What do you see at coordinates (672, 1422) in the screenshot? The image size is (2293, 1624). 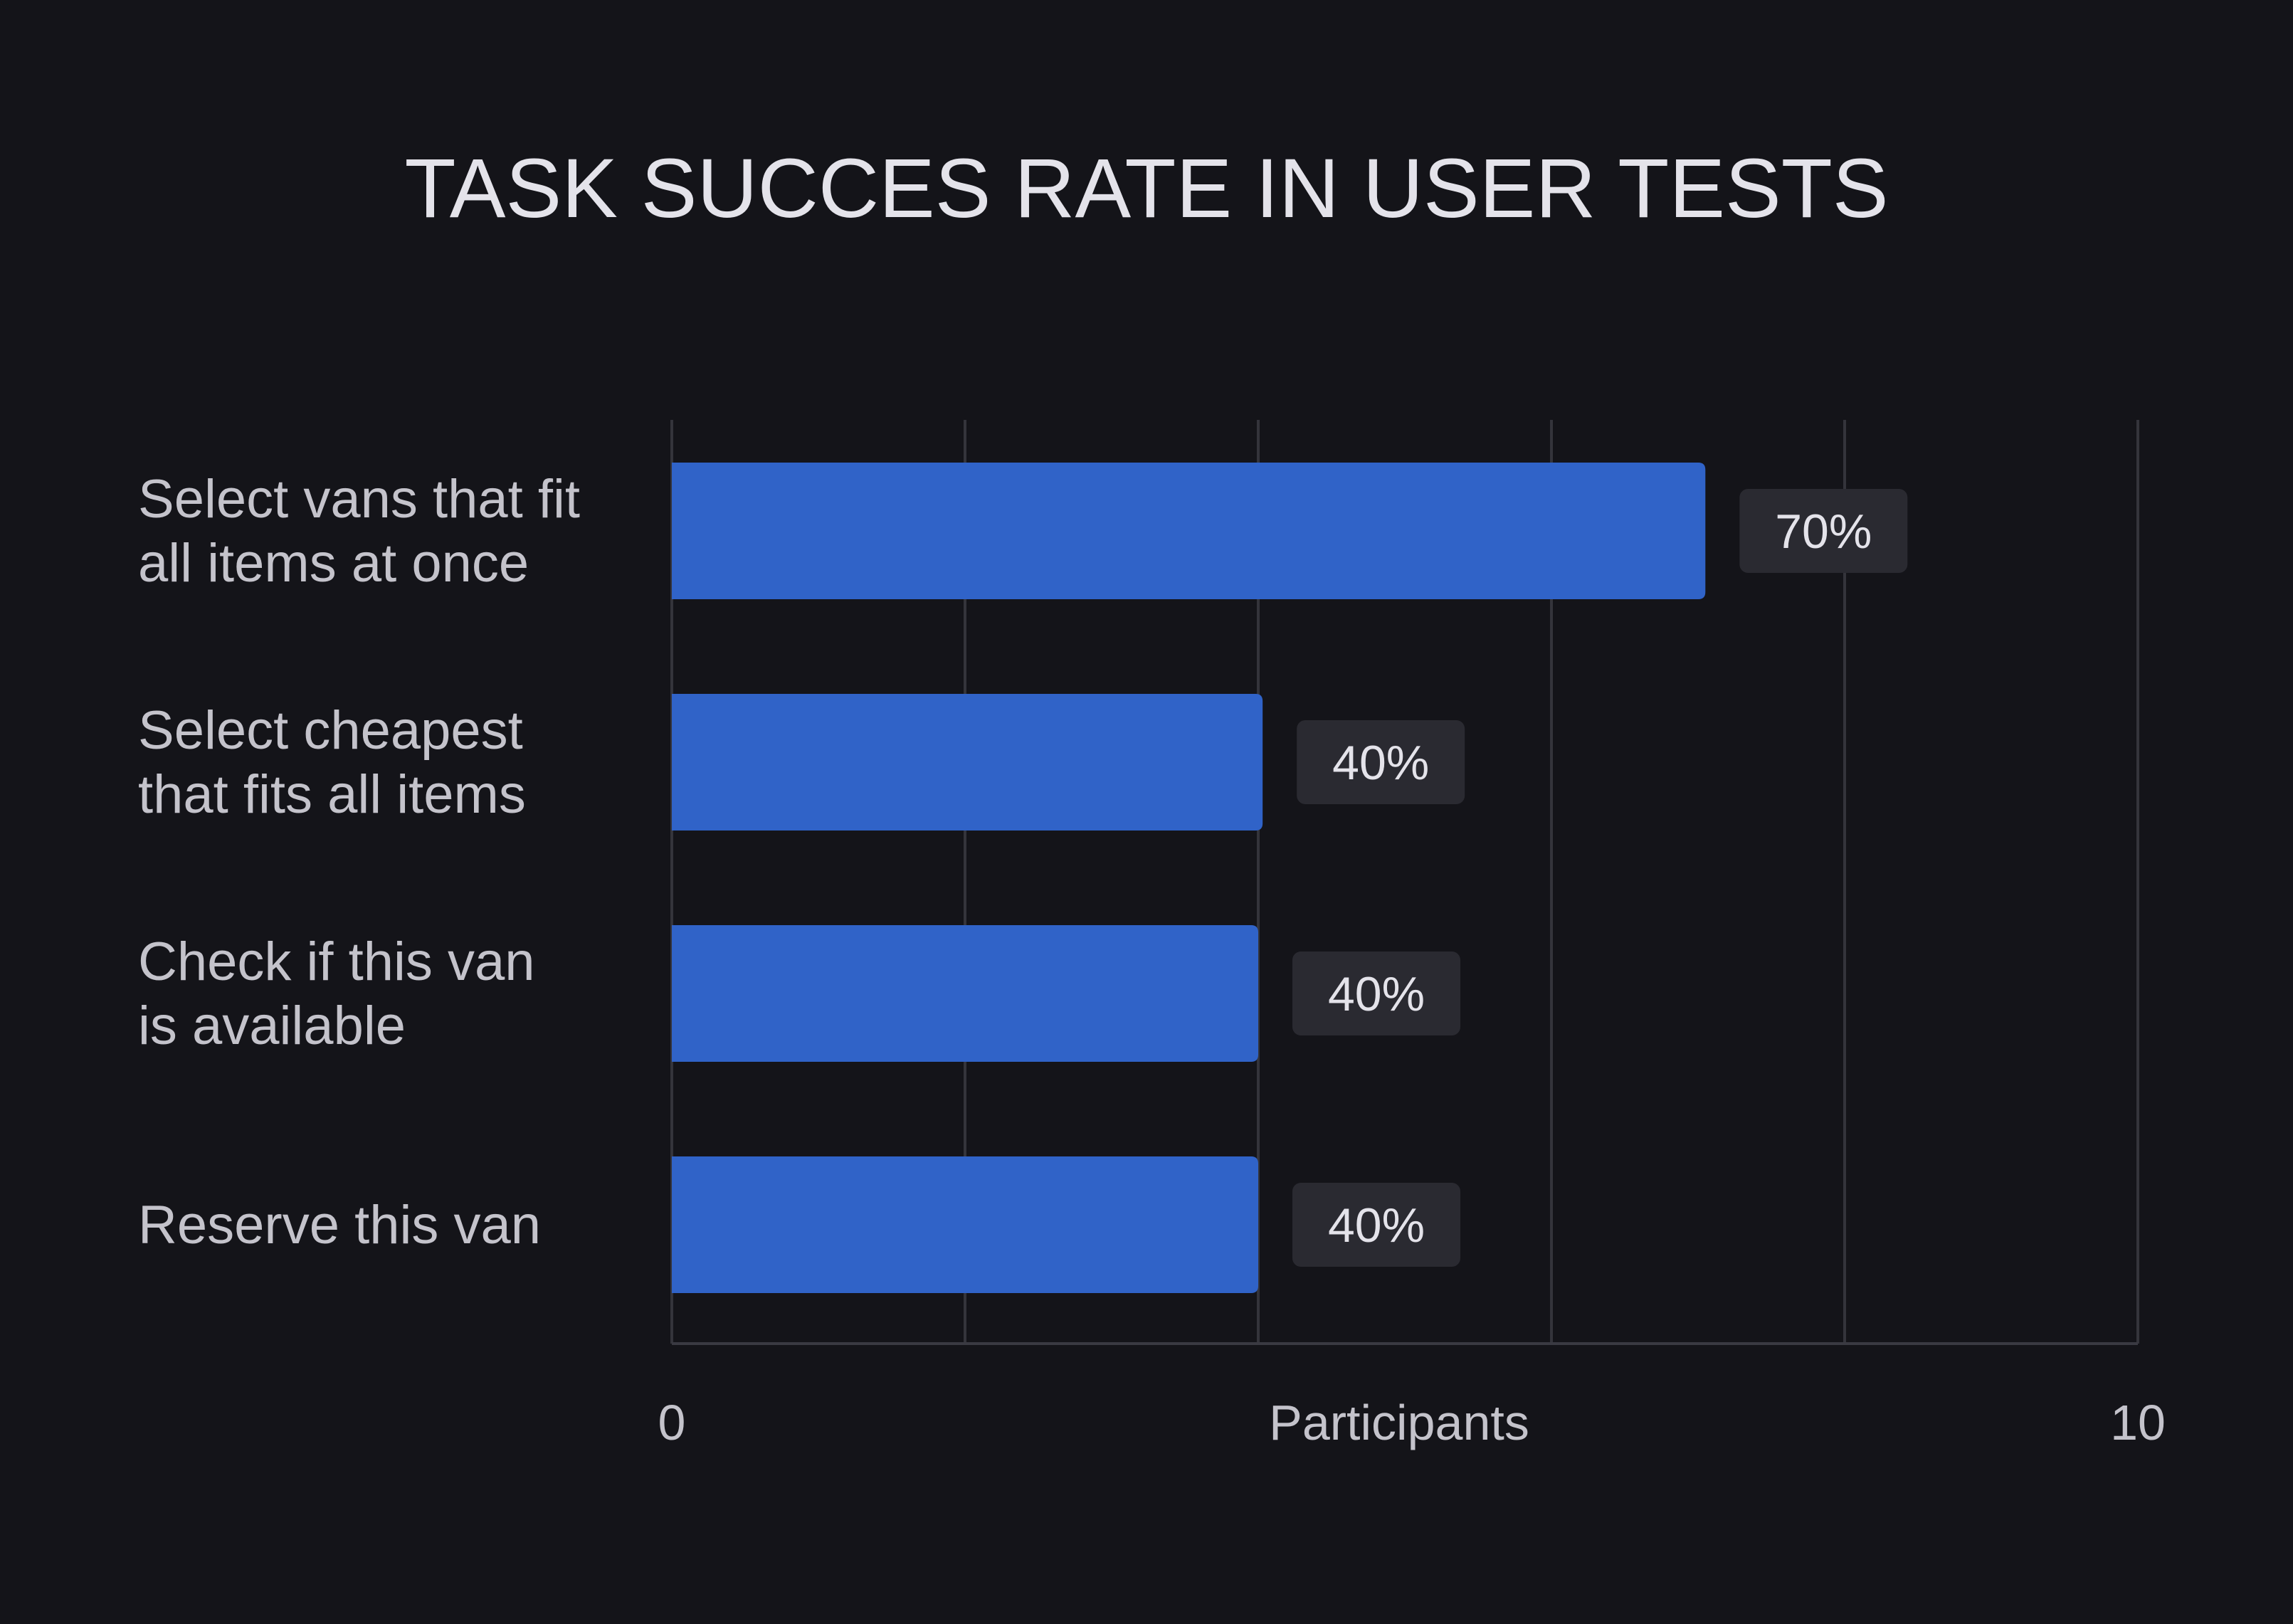 I see `x-tick-label-0: 0` at bounding box center [672, 1422].